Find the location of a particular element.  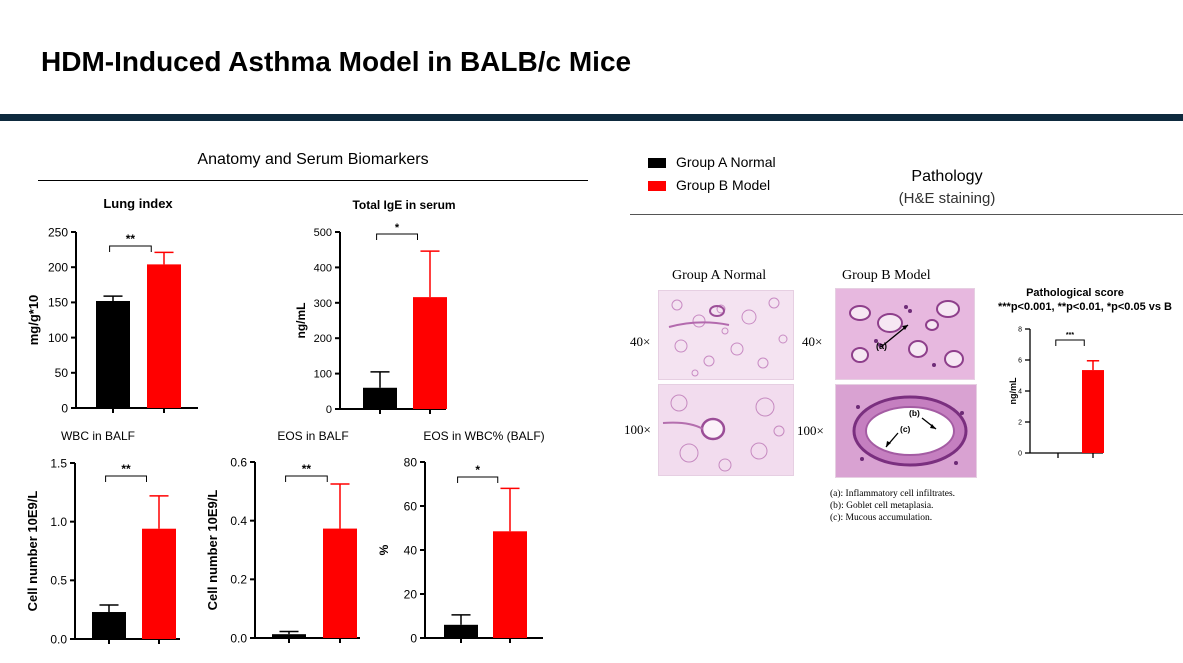

chart-lung-index: Lung index 0 50 100 150 200 250 mg/g*10 ** is located at coordinates (112, 305).